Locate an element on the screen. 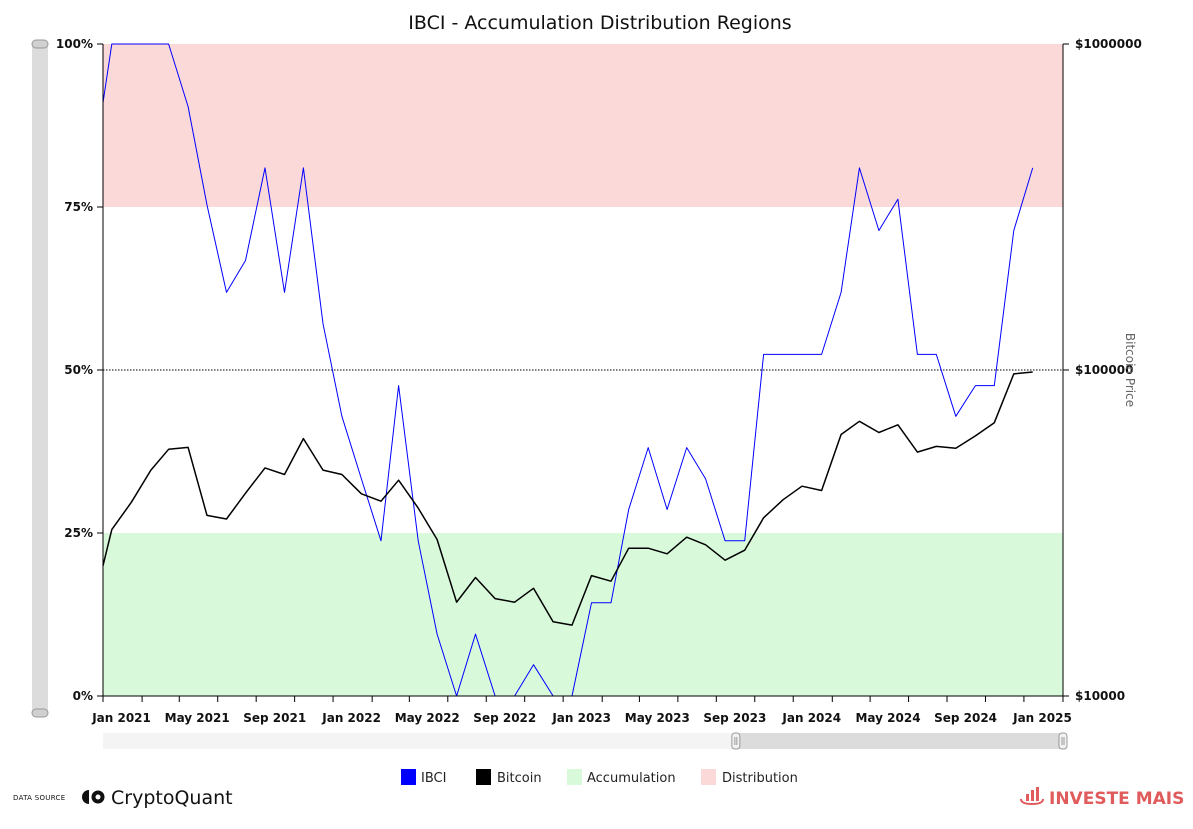 The height and width of the screenshot is (829, 1193). vertical-scroll-handle-top is located at coordinates (40, 44).